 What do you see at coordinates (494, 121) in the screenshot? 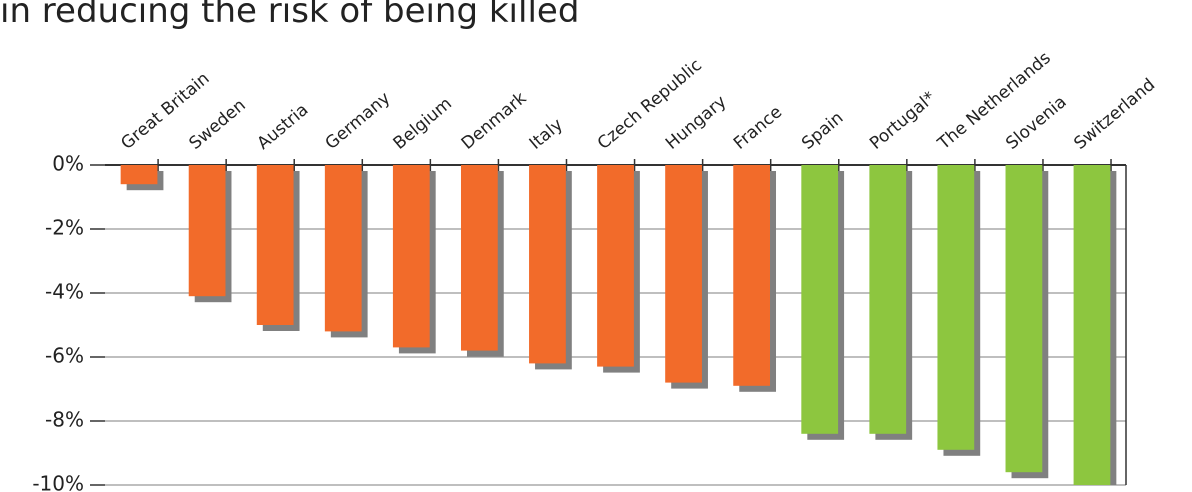
I see `x-tick-label: Denmark` at bounding box center [494, 121].